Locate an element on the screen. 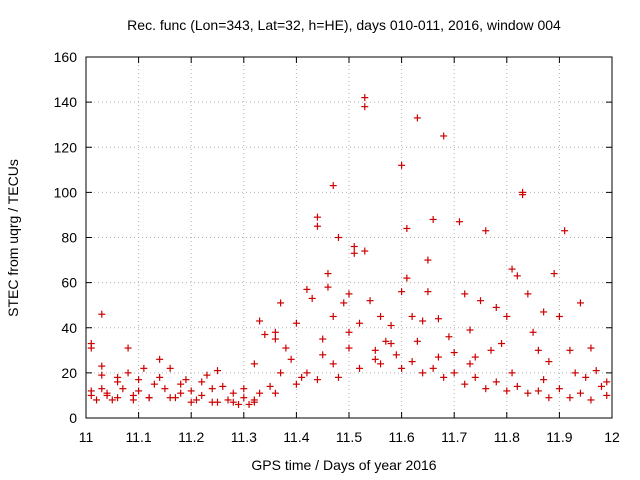 This screenshot has height=480, width=640. x-tick-label: 11.4 is located at coordinates (296, 437).